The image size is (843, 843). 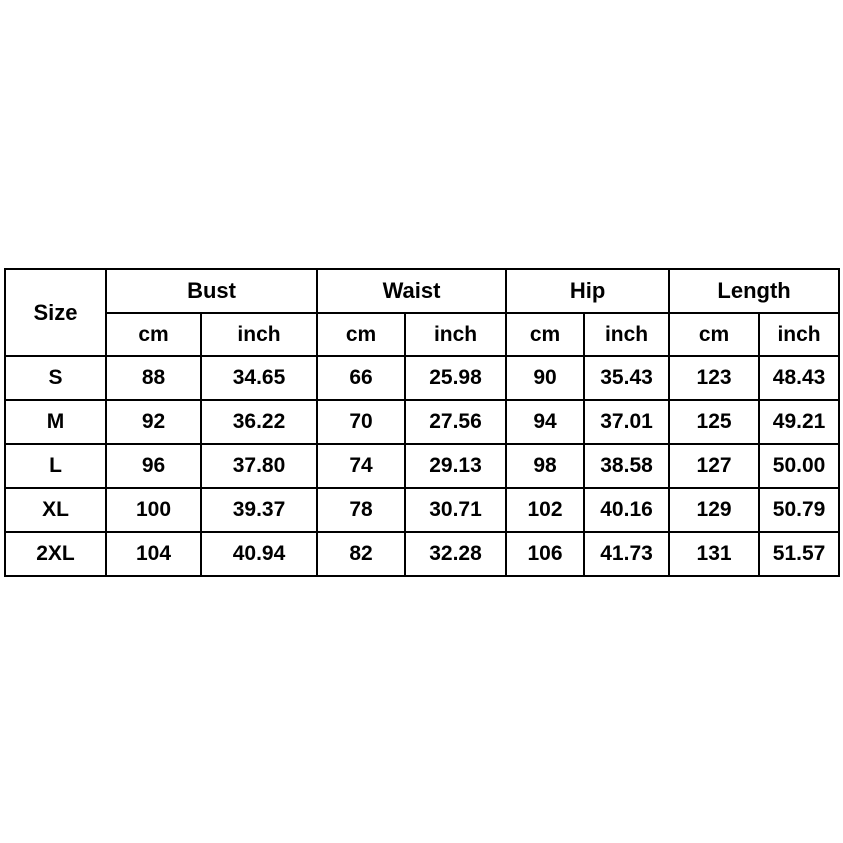 I want to click on length-cm-cell: 131, so click(x=714, y=554).